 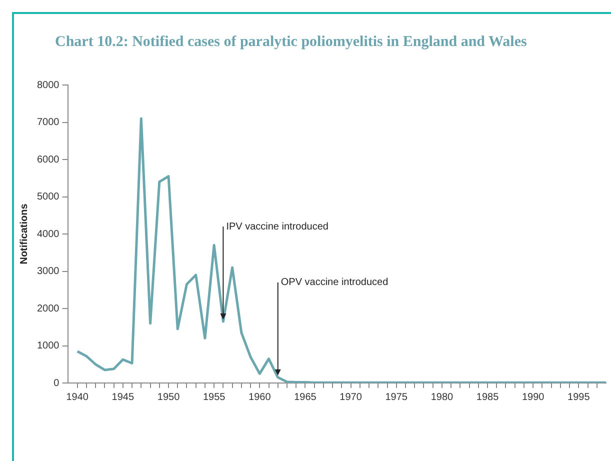 I want to click on x-tick-label: 1995, so click(x=579, y=397).